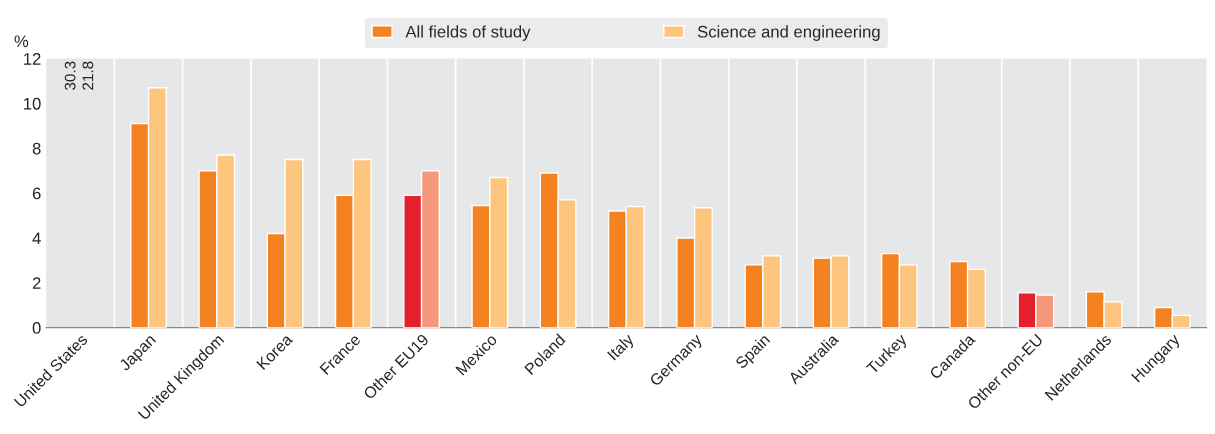 This screenshot has height=434, width=1215. I want to click on y-axis-title: %, so click(21, 41).